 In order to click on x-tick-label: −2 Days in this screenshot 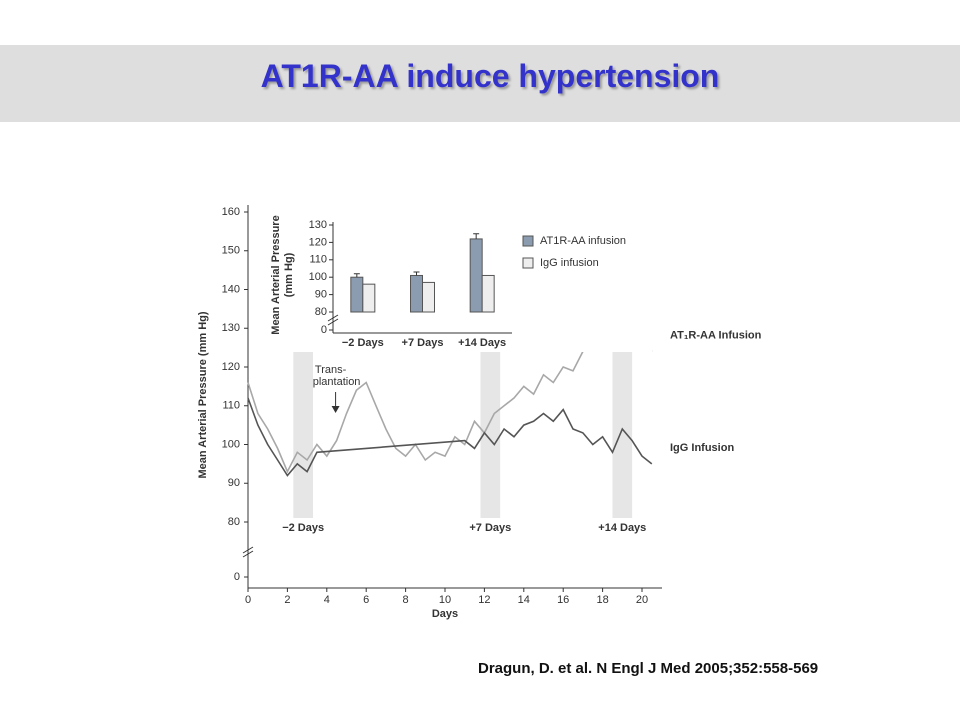, I will do `click(363, 343)`.